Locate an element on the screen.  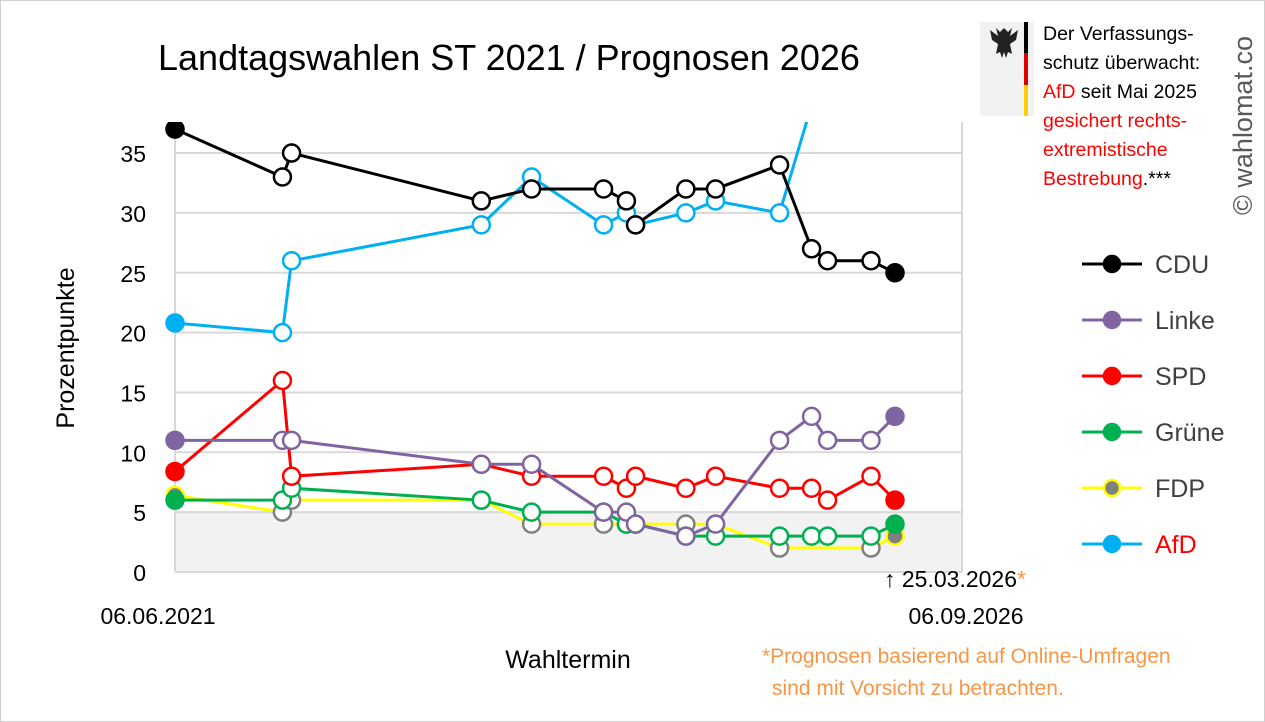
note-line: AfD seit Mai 2025 is located at coordinates (1121, 92).